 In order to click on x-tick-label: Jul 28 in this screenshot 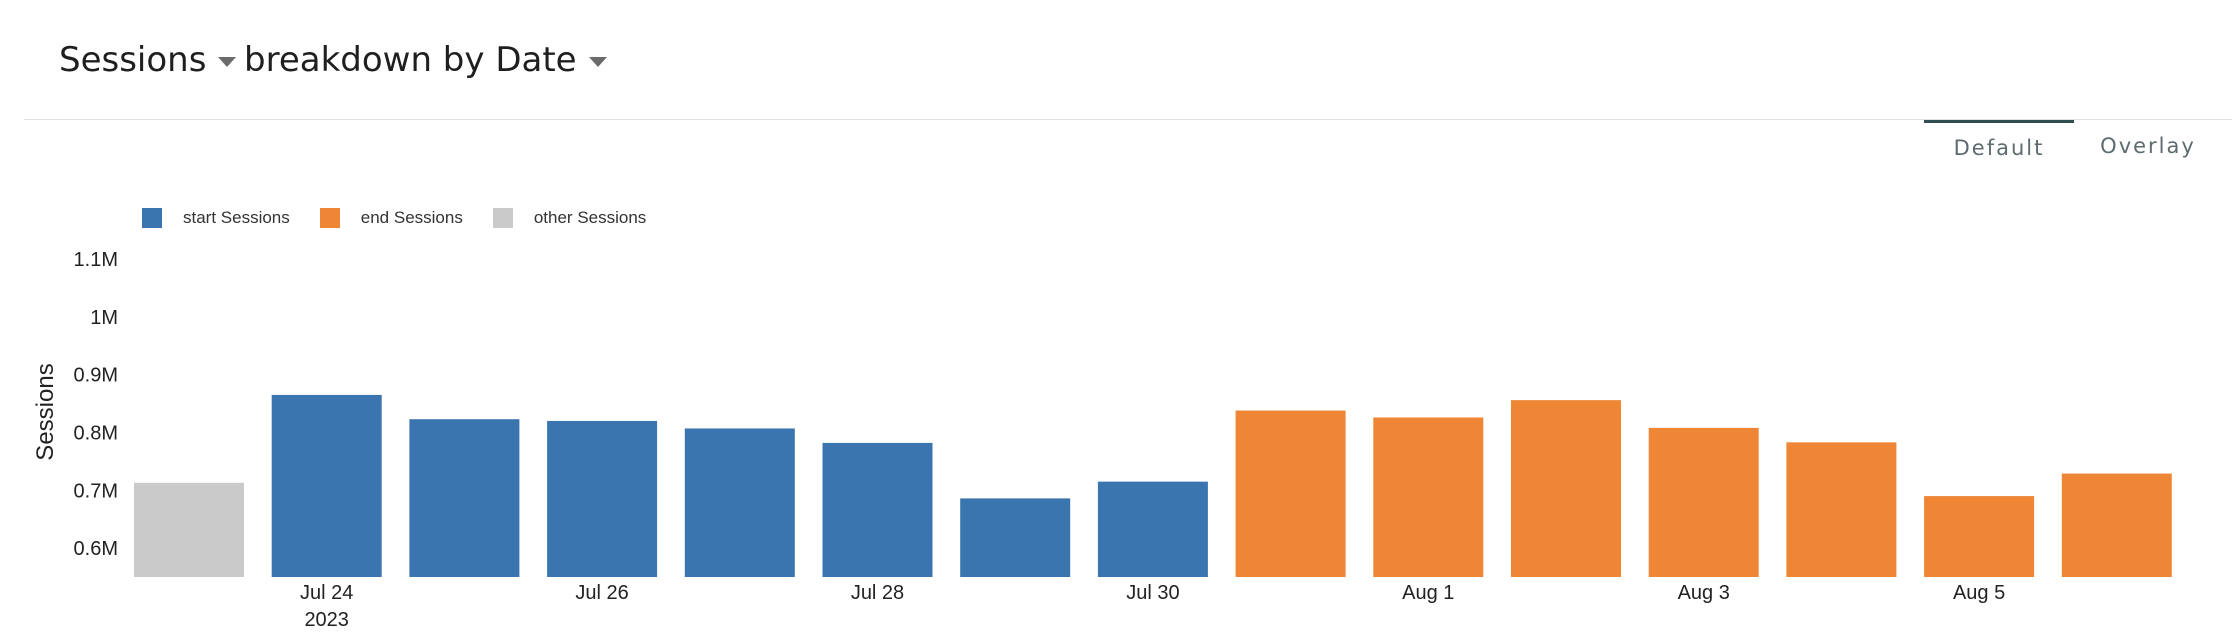, I will do `click(877, 593)`.